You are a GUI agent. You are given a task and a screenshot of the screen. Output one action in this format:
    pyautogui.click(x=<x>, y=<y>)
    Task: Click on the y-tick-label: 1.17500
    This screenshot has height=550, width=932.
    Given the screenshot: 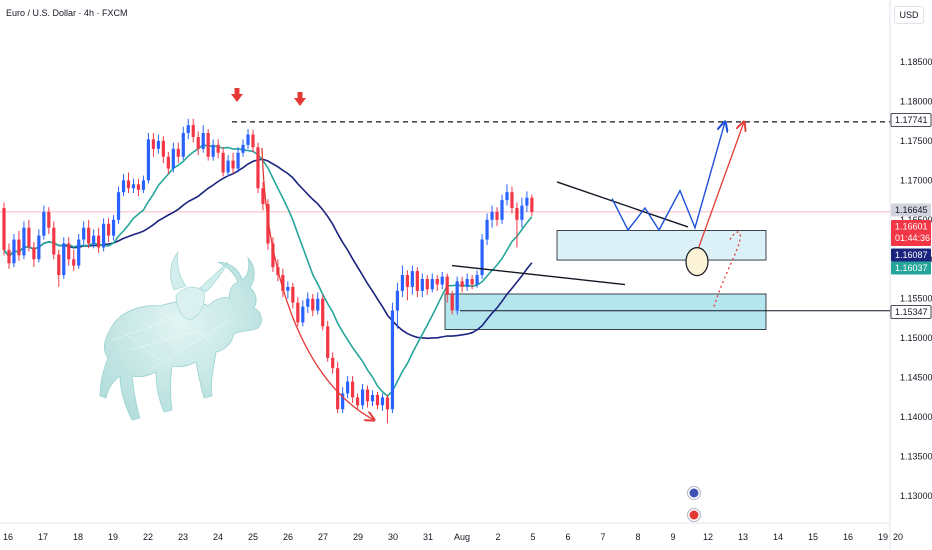 What is the action you would take?
    pyautogui.click(x=916, y=141)
    